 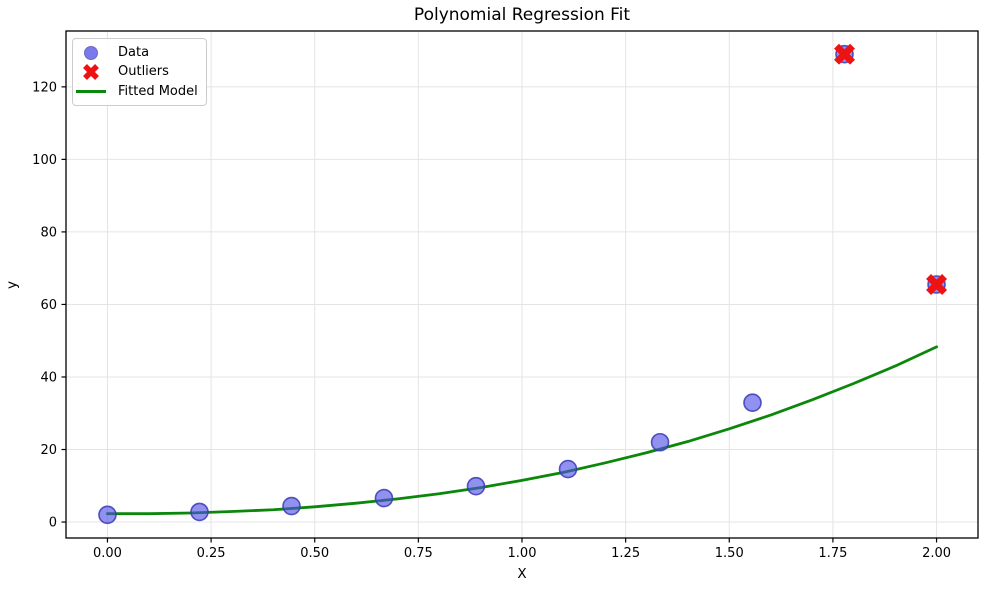 What do you see at coordinates (522, 574) in the screenshot?
I see `x-axis-label: X` at bounding box center [522, 574].